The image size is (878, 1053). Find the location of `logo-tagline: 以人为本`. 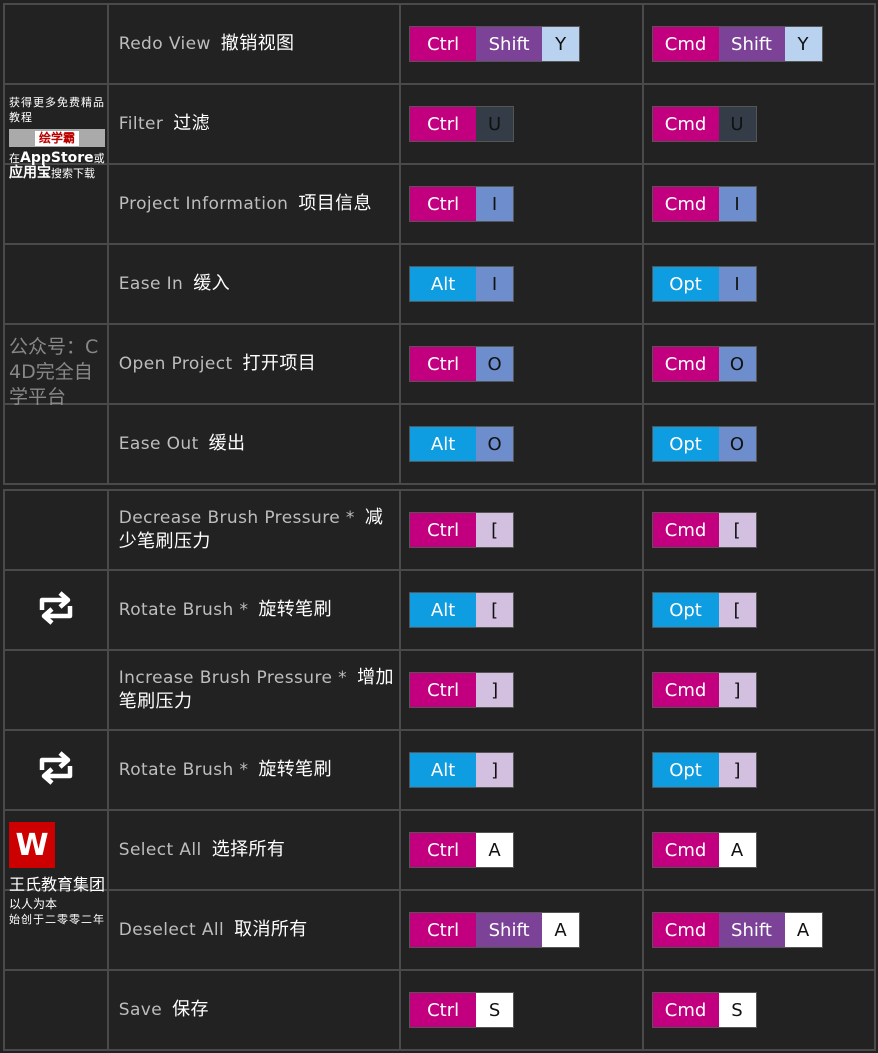

logo-tagline: 以人为本 is located at coordinates (33, 904).